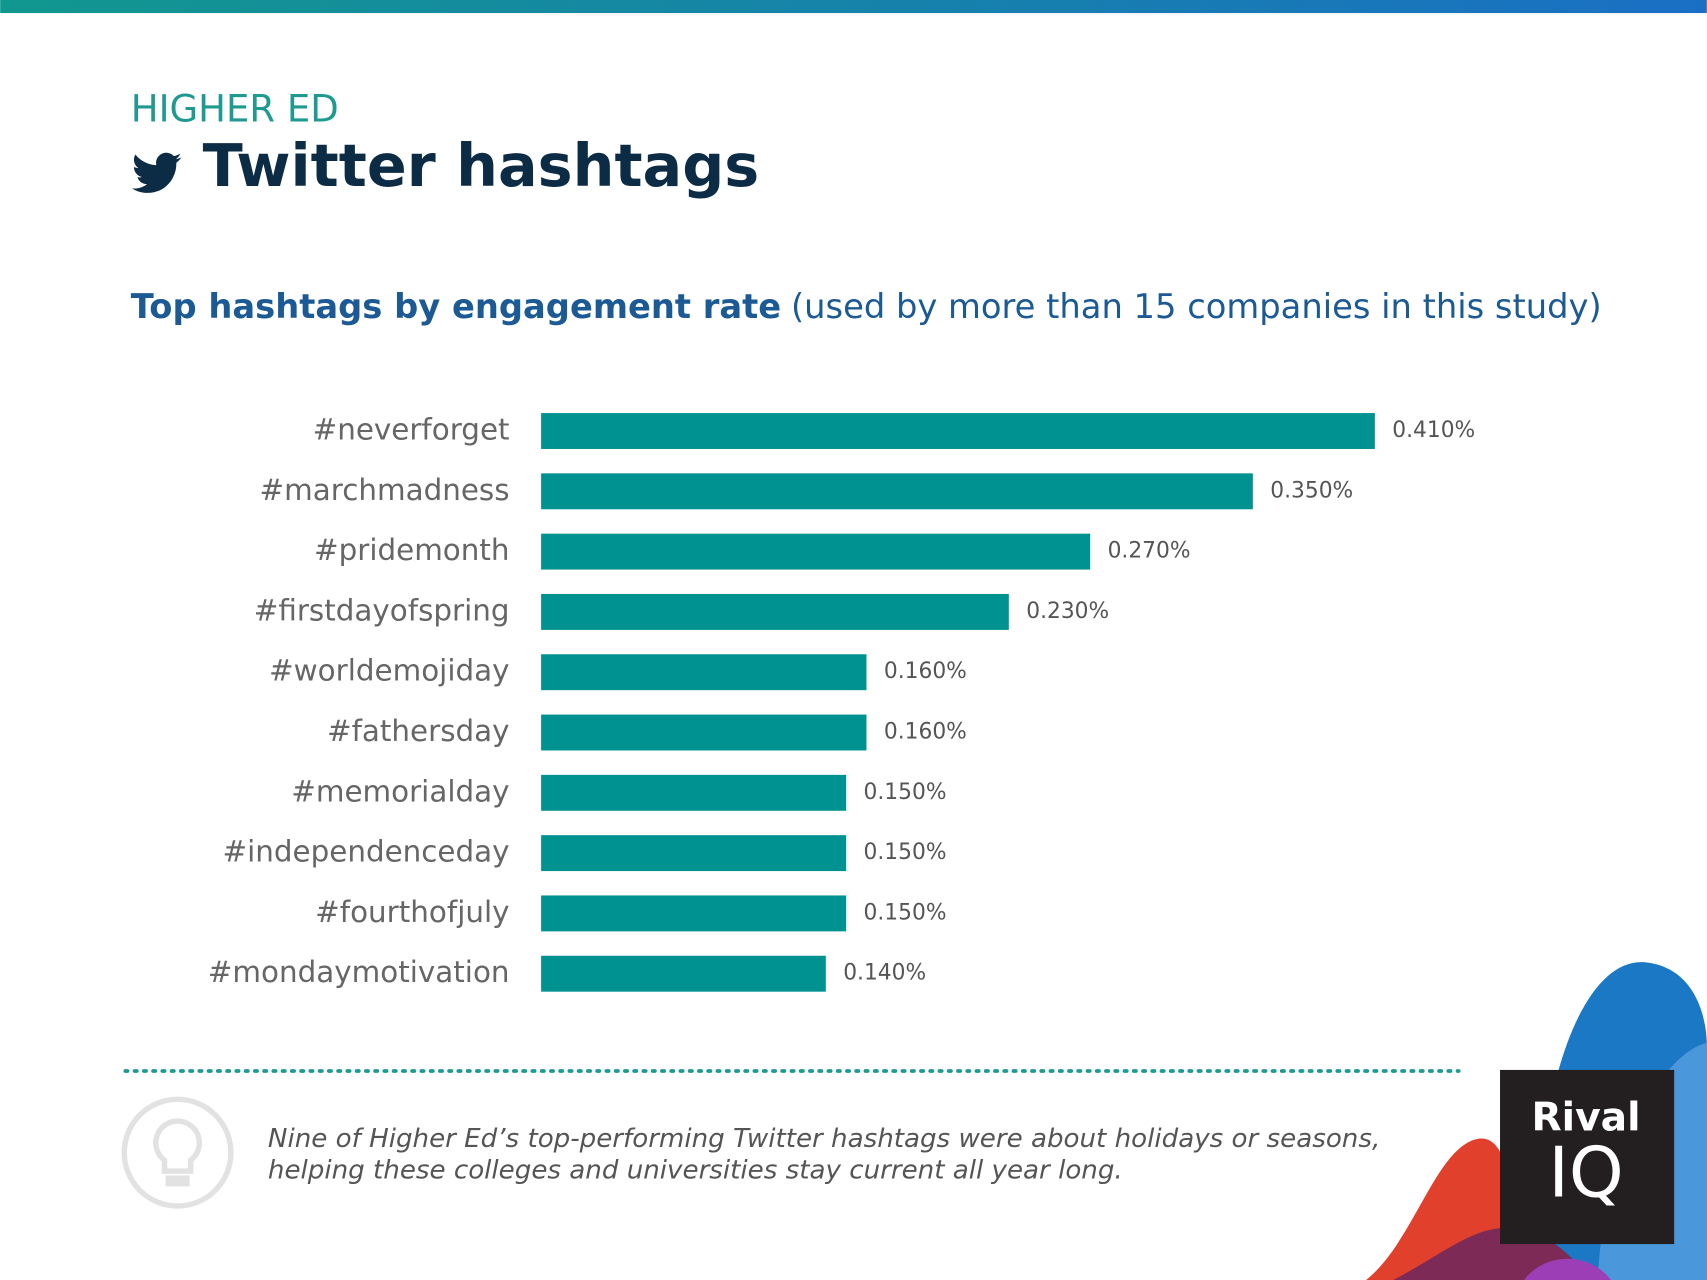 The width and height of the screenshot is (1707, 1280). What do you see at coordinates (385, 490) in the screenshot?
I see `y-tick-label: #marchmadness` at bounding box center [385, 490].